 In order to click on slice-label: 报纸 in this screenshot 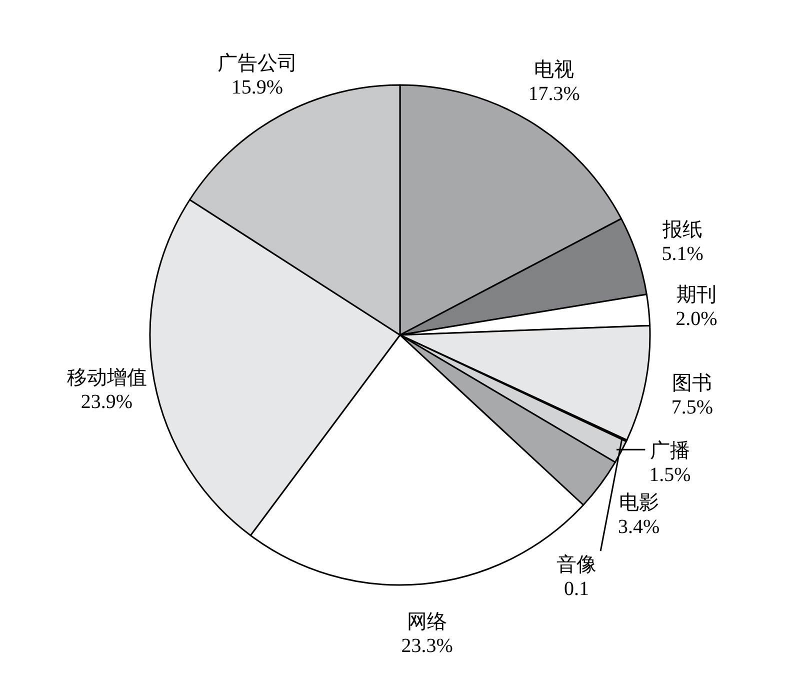, I will do `click(682, 230)`.